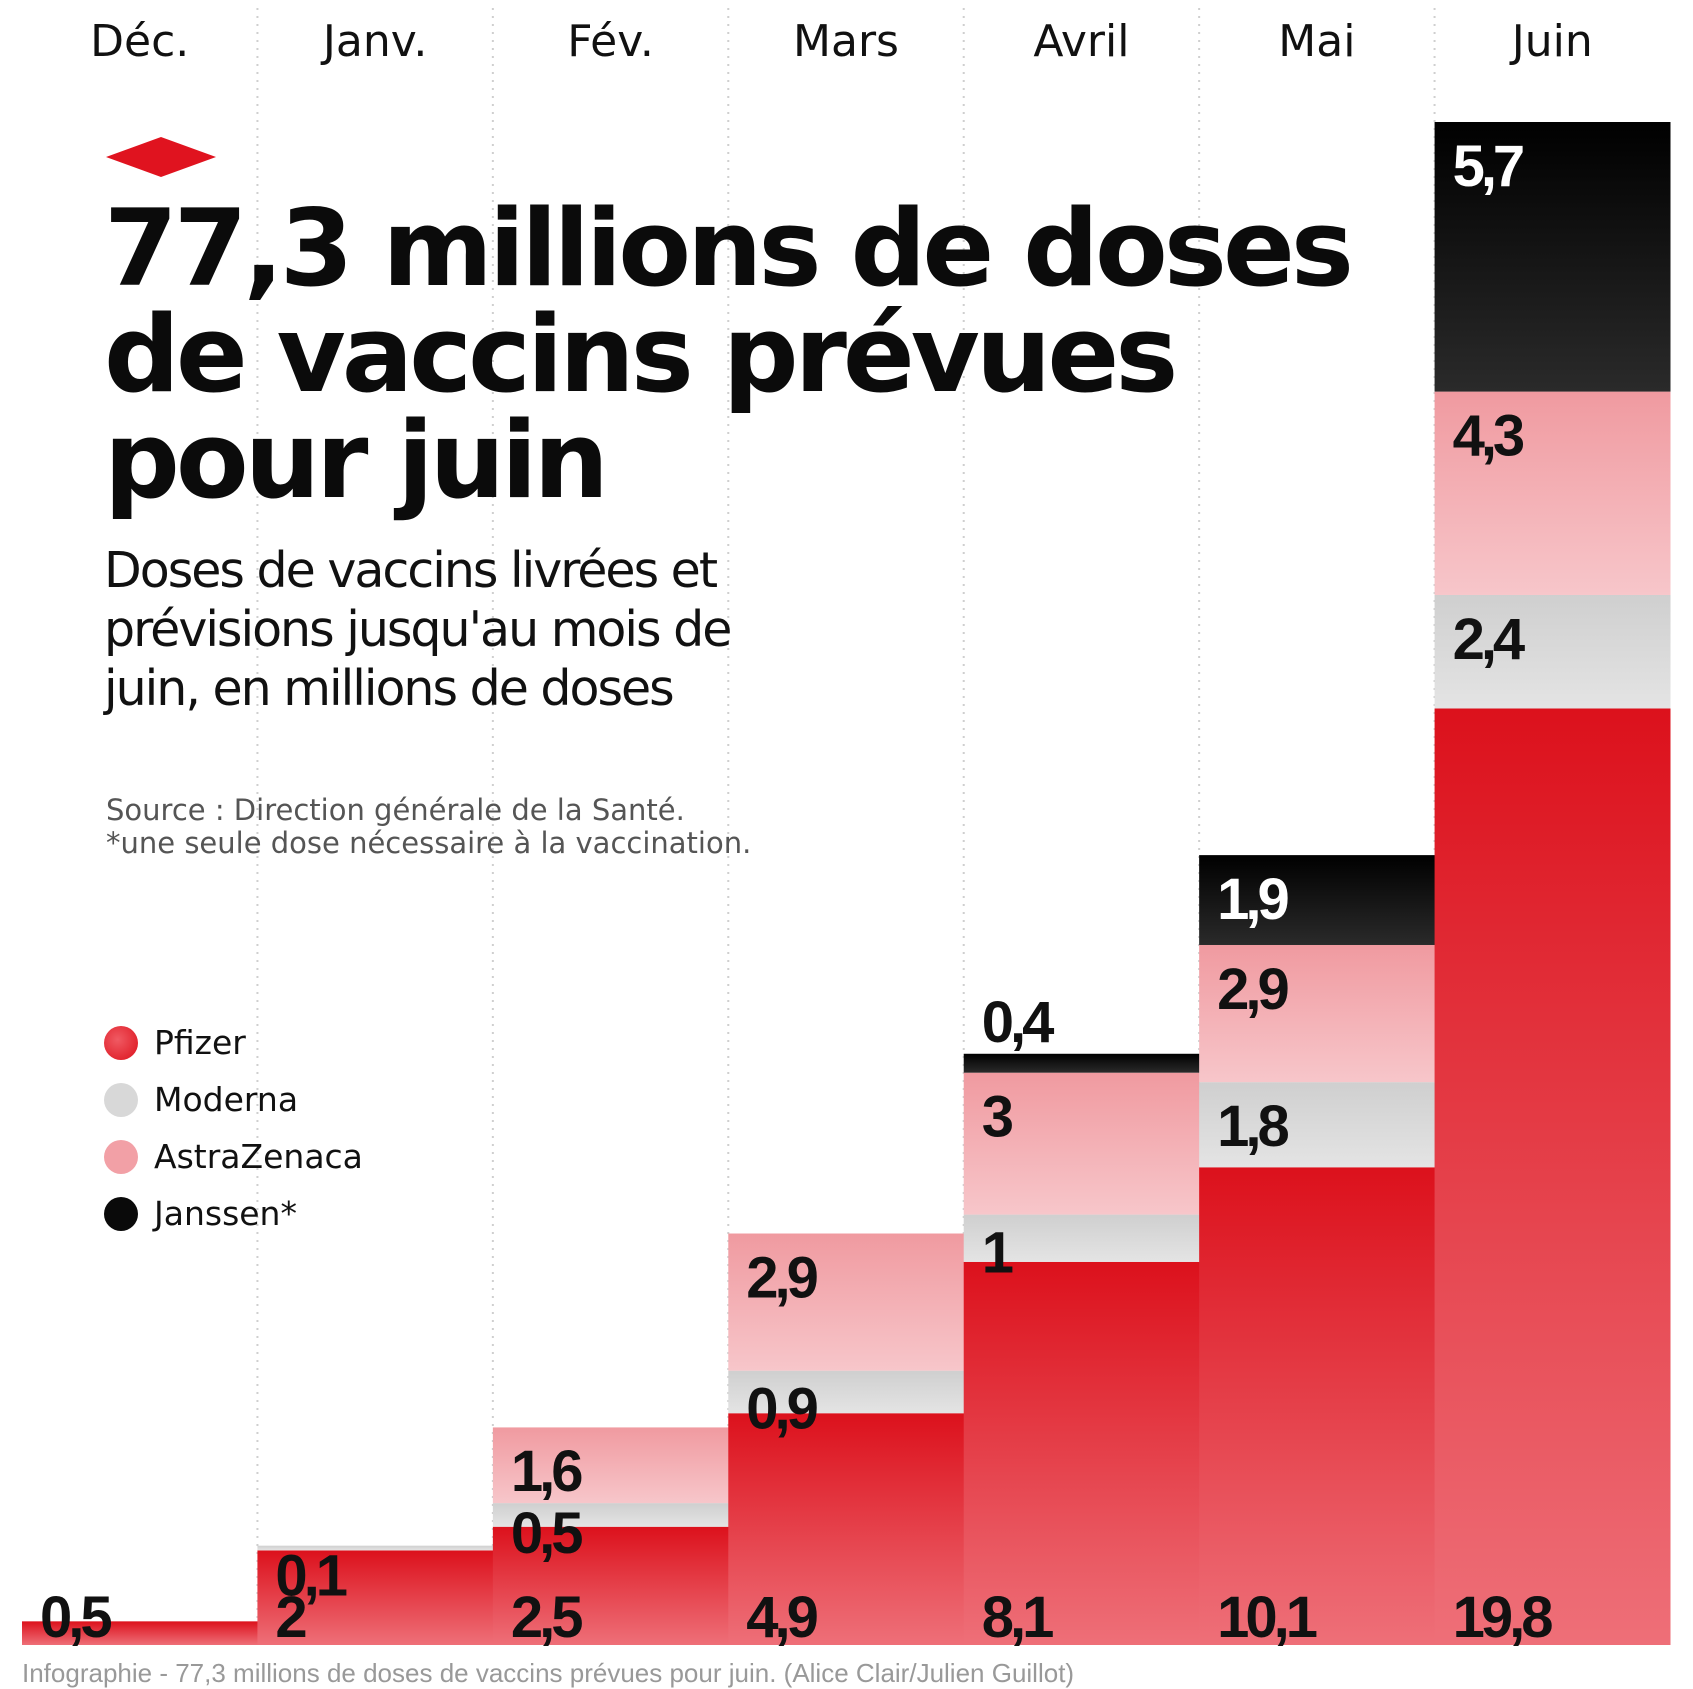  I want to click on legend-label: AstraZenaca, so click(258, 1156).